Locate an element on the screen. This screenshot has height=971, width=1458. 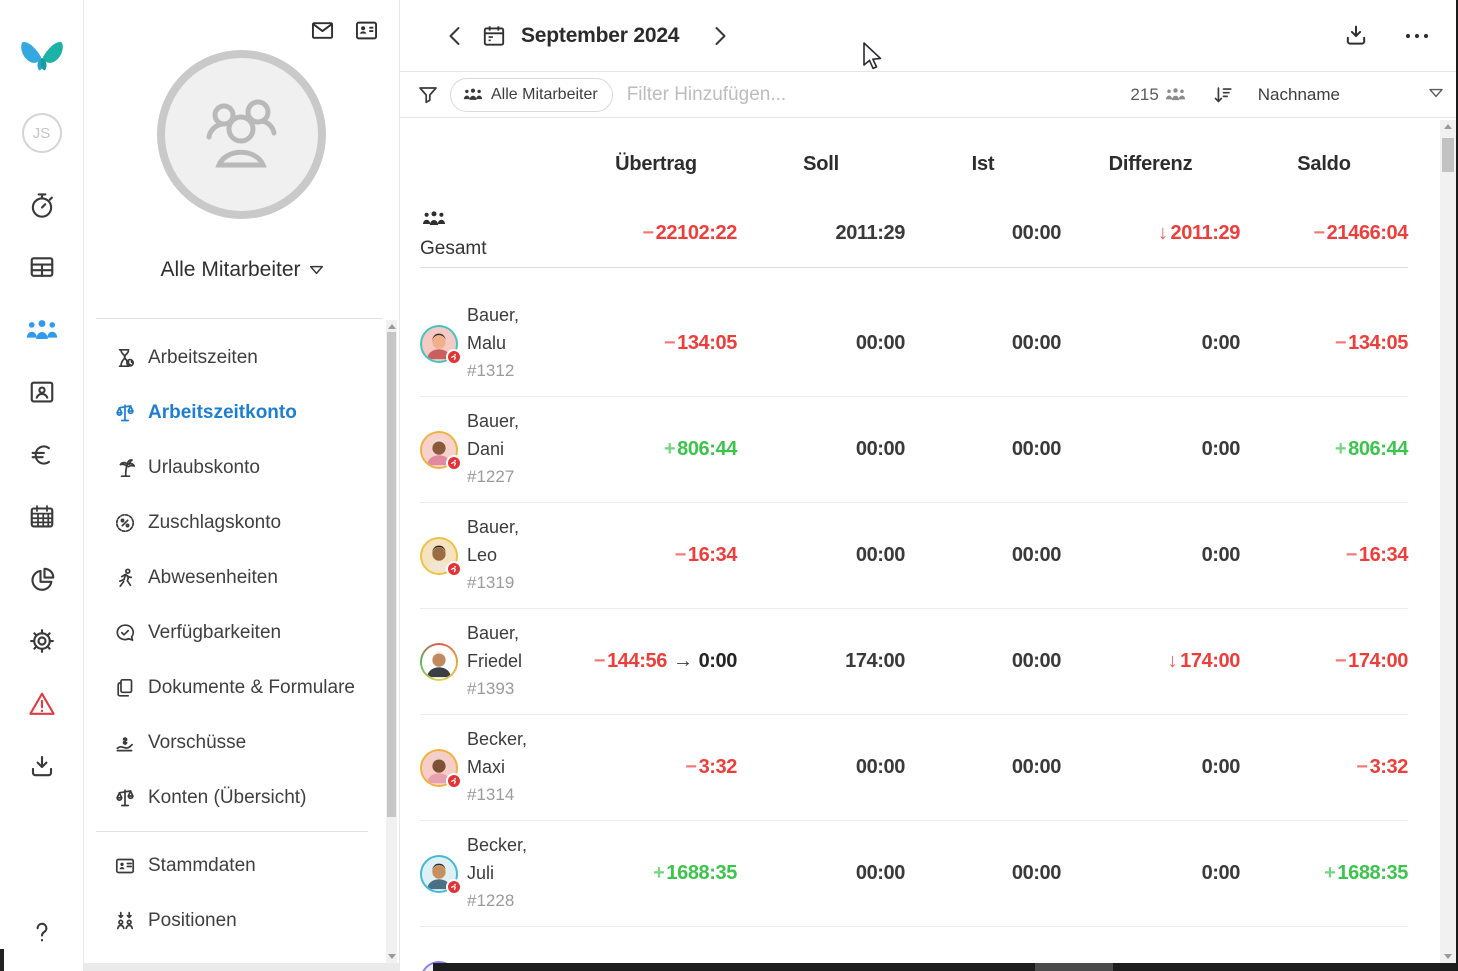
sidebar-item-zuschlagskonto: Zuschlagskonto is located at coordinates (234, 522).